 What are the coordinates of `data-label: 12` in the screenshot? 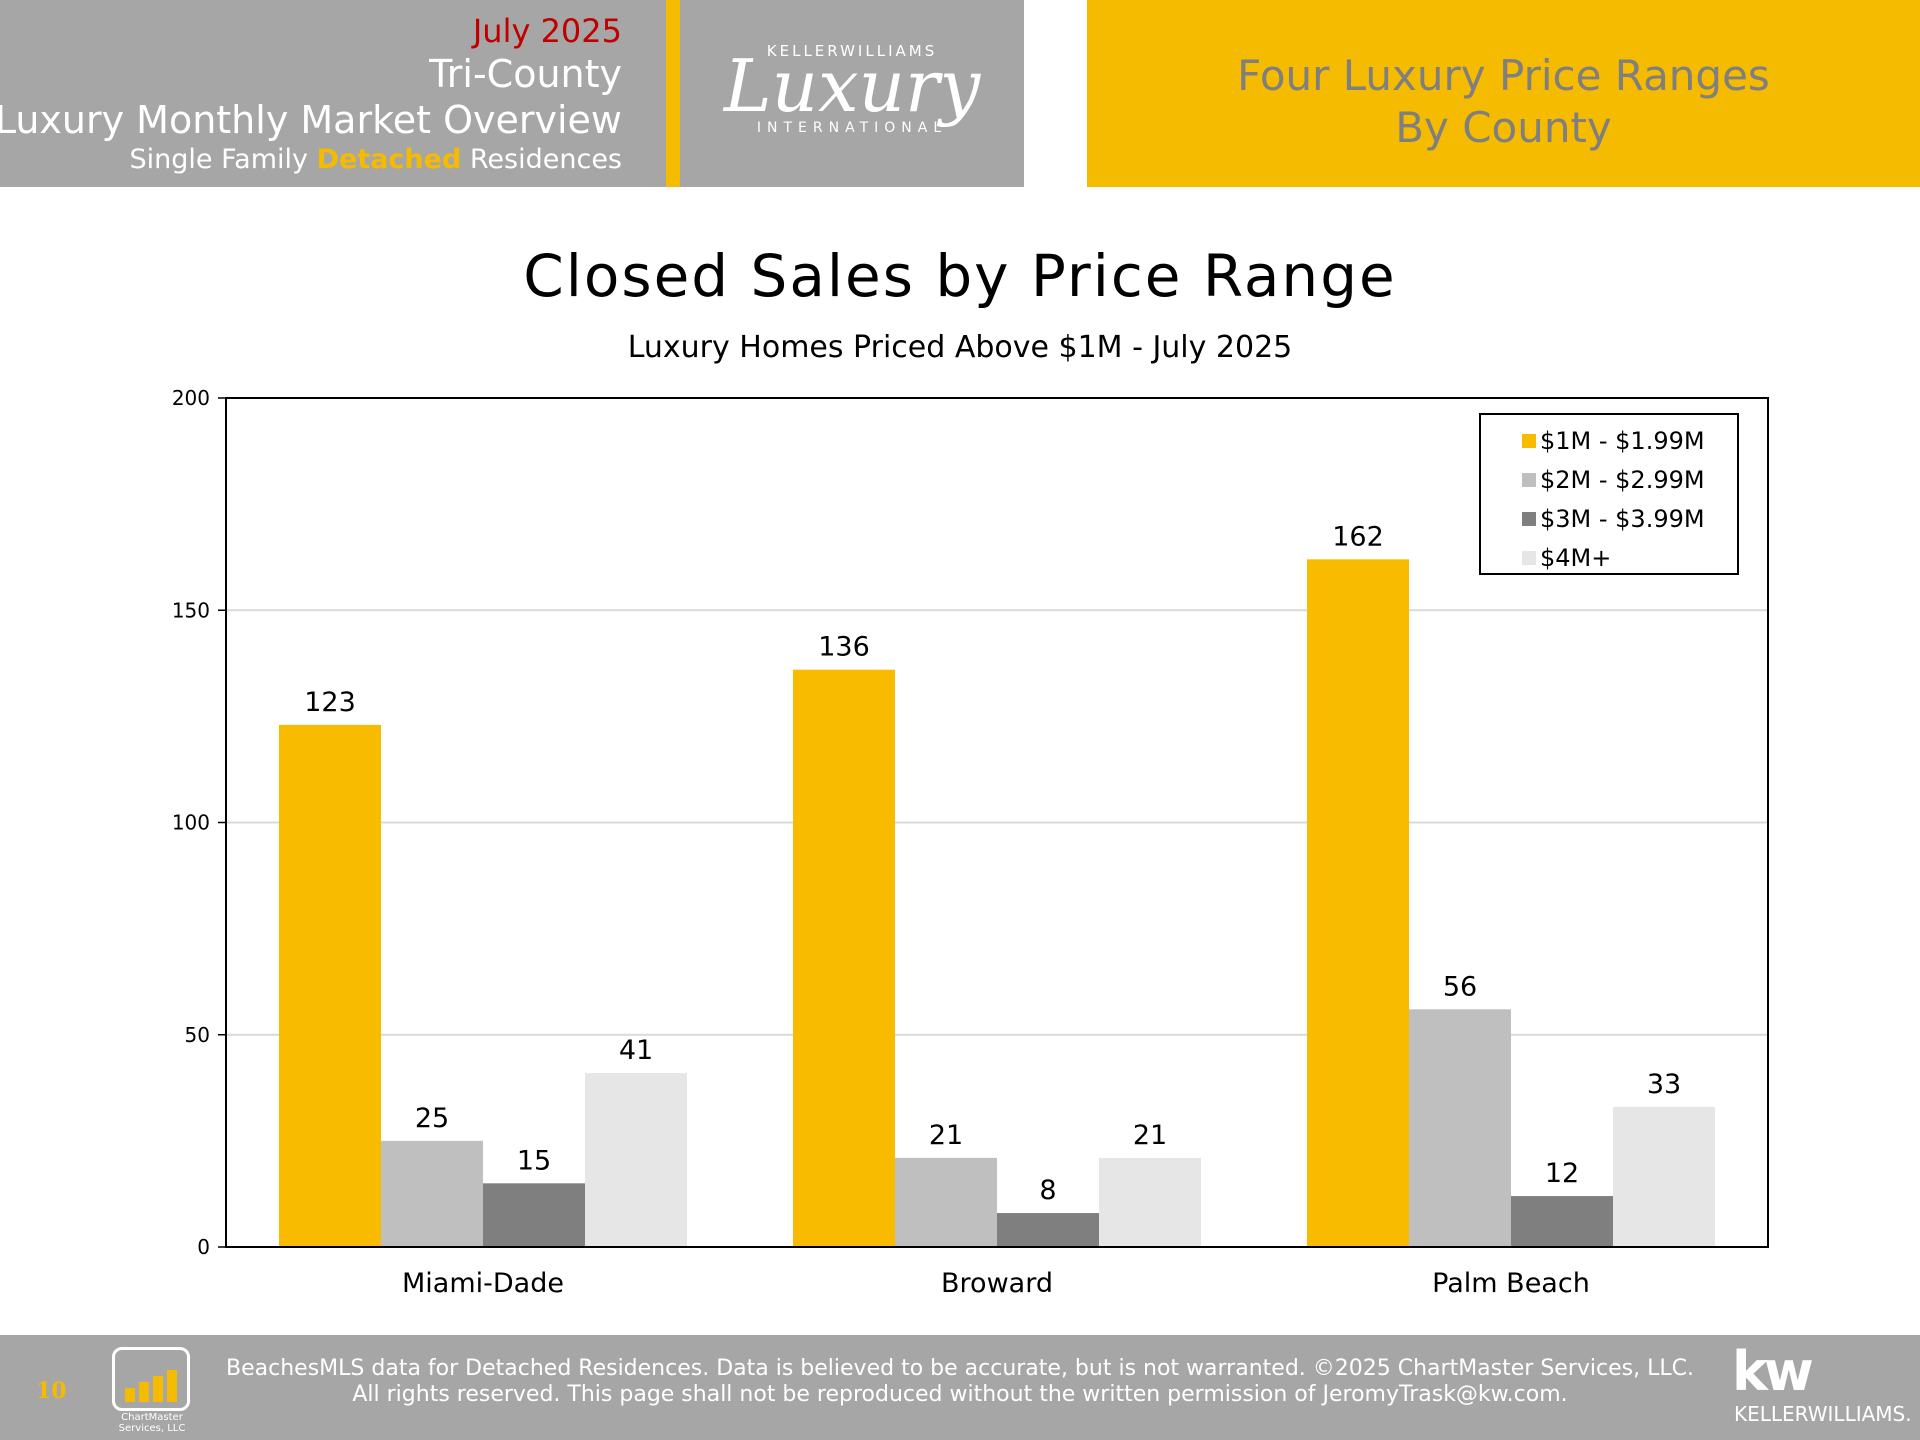 It's located at (1562, 1173).